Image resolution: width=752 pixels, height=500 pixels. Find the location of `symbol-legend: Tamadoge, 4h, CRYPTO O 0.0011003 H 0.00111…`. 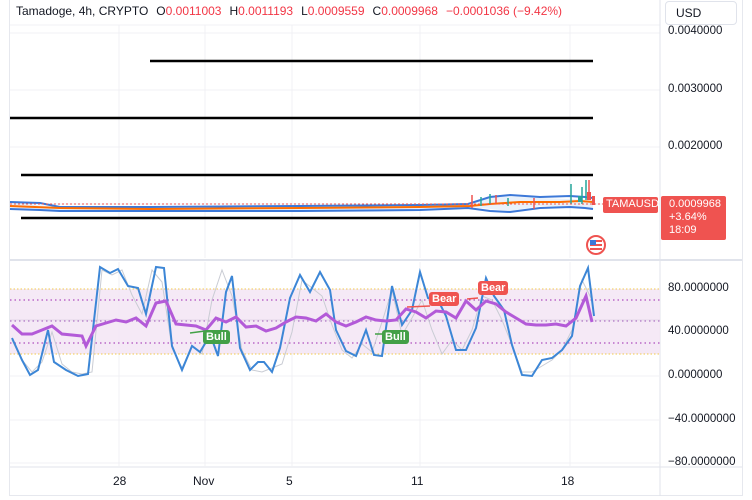

symbol-legend: Tamadoge, 4h, CRYPTO O 0.0011003 H 0.00111… is located at coordinates (289, 11).